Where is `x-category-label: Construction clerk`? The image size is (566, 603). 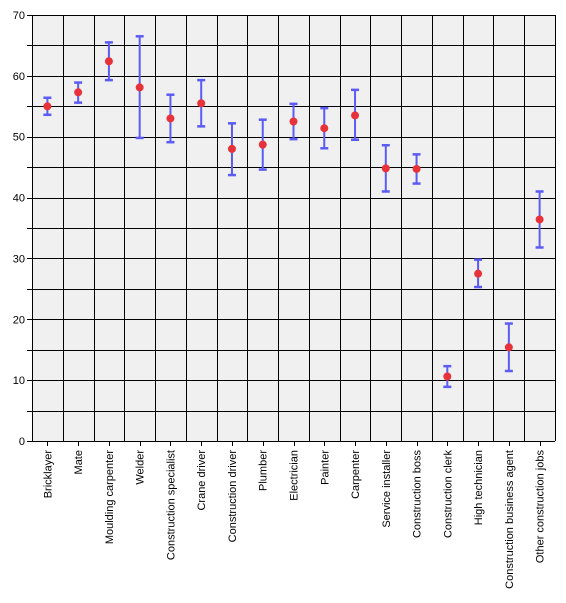 x-category-label: Construction clerk is located at coordinates (448, 494).